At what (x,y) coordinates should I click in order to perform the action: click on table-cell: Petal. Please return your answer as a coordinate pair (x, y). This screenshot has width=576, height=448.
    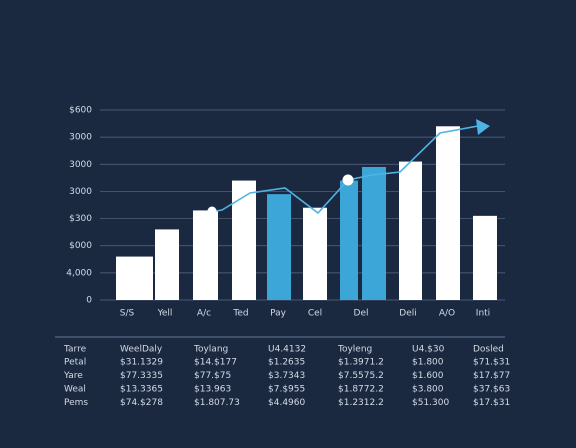
    Looking at the image, I should click on (75, 363).